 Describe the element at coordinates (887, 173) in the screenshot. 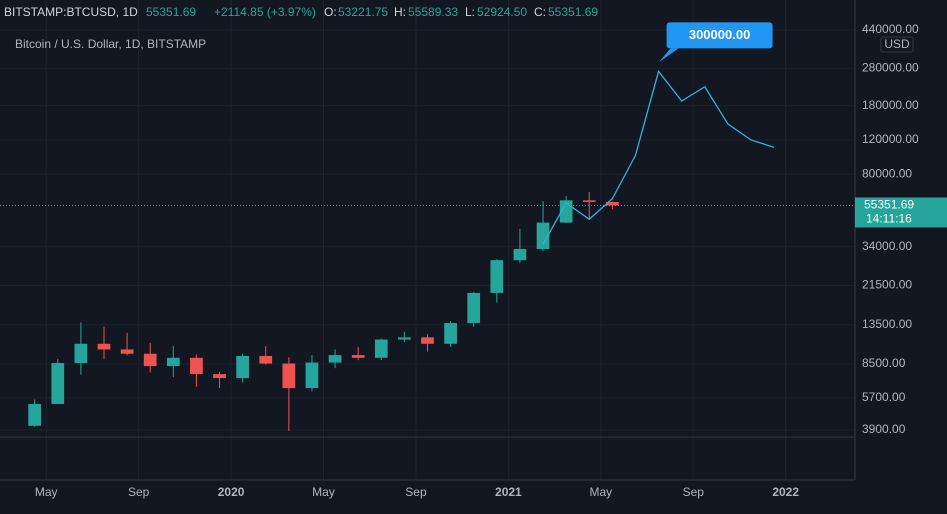

I see `y-tick-label: 80000.00` at that location.